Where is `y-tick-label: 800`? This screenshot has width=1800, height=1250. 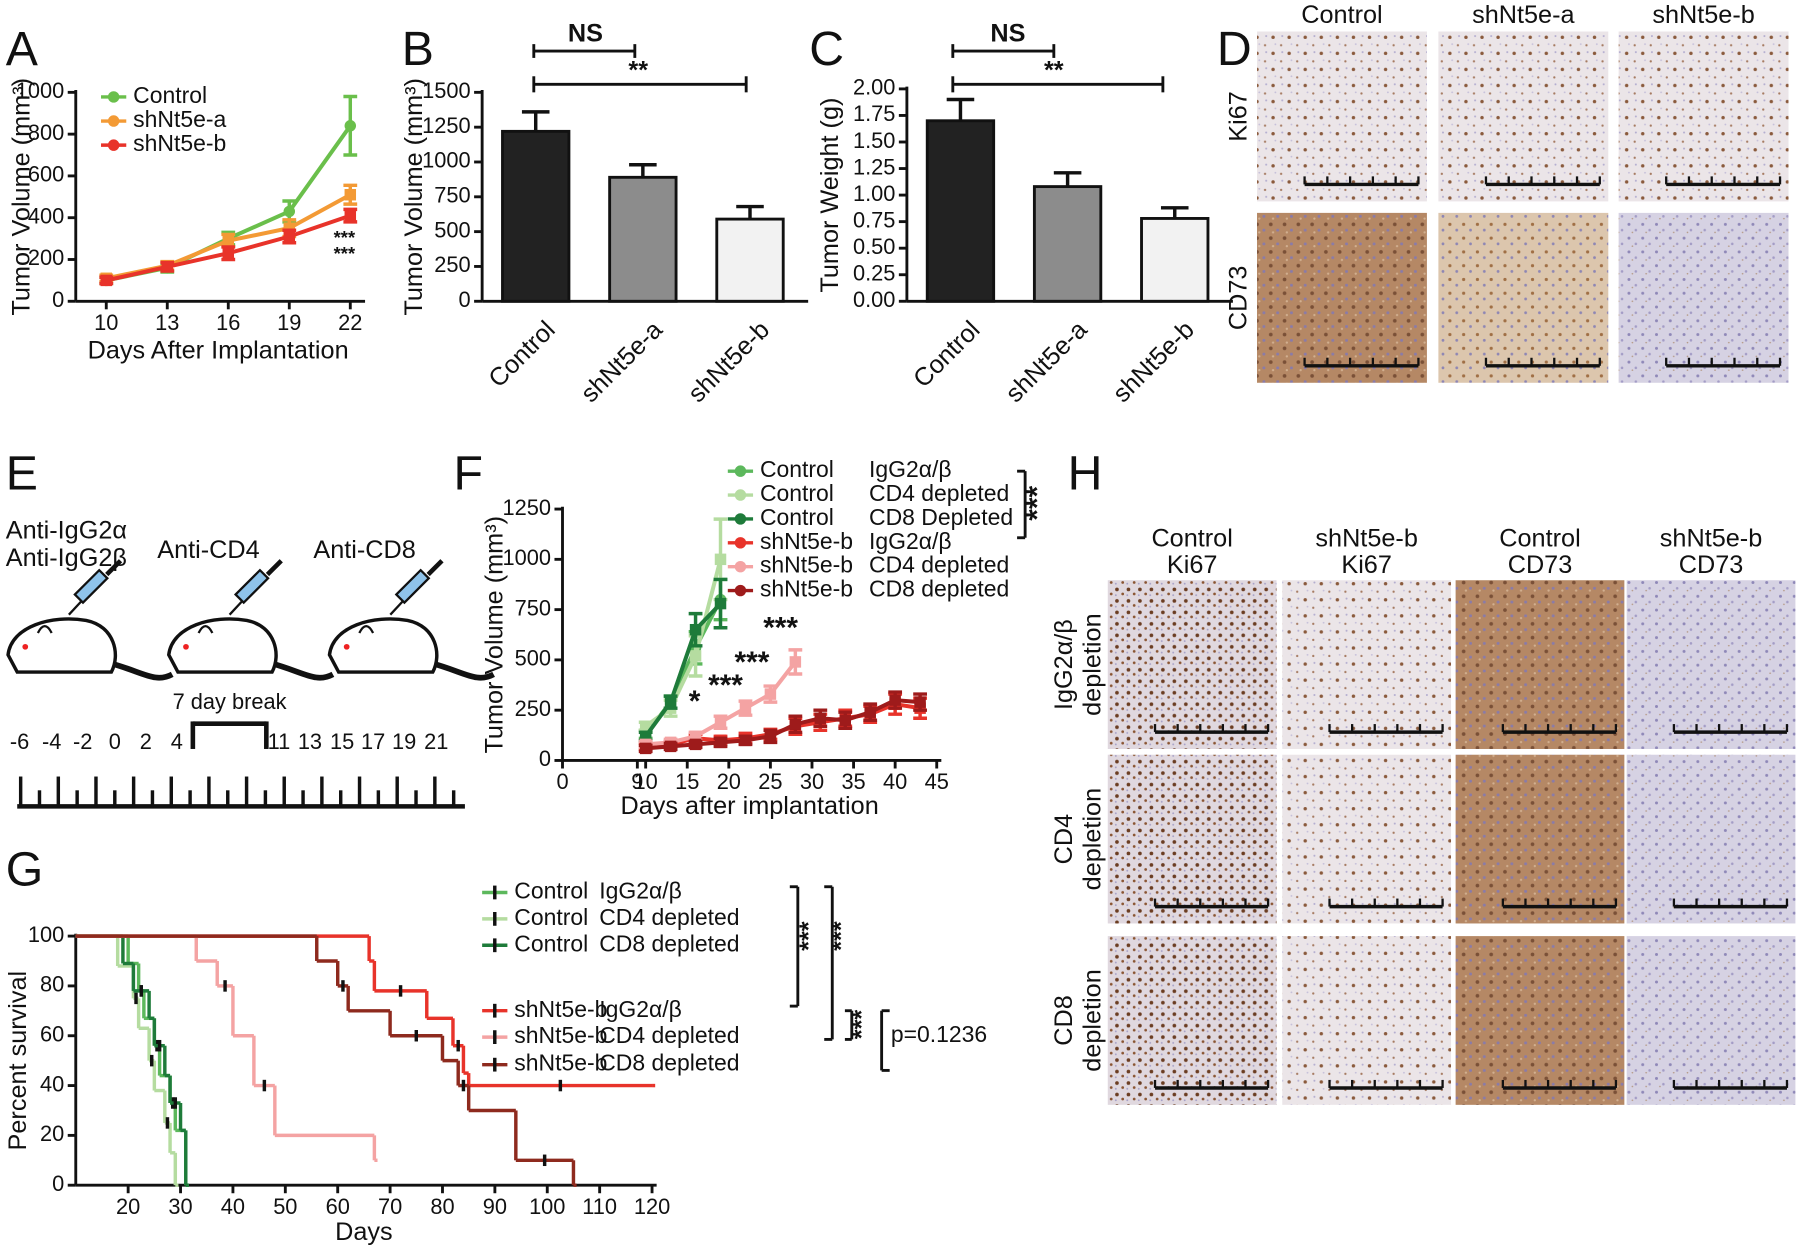 y-tick-label: 800 is located at coordinates (46, 132).